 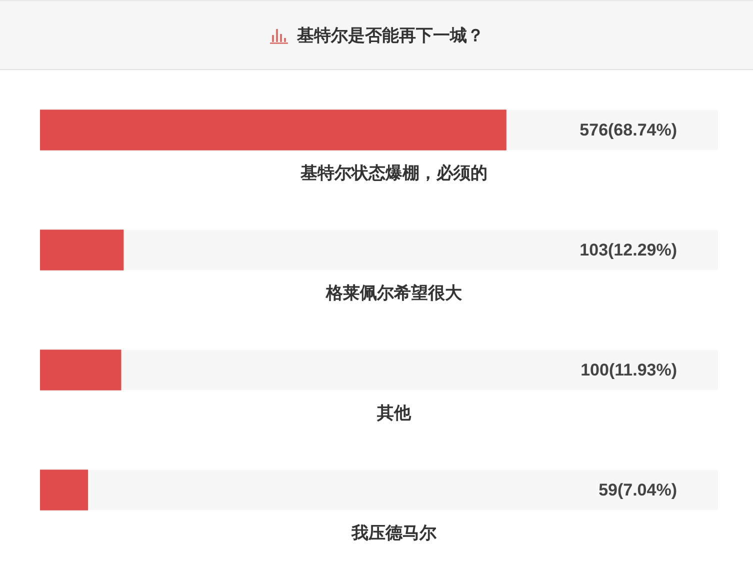 I want to click on data-label: 100(11.93%), so click(x=628, y=370).